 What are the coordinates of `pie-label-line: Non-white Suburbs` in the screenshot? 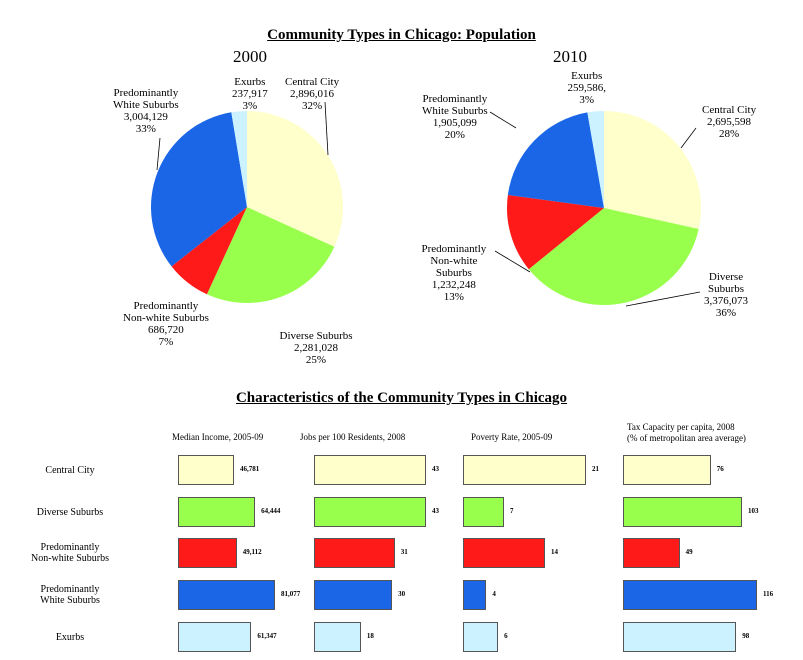 It's located at (166, 318).